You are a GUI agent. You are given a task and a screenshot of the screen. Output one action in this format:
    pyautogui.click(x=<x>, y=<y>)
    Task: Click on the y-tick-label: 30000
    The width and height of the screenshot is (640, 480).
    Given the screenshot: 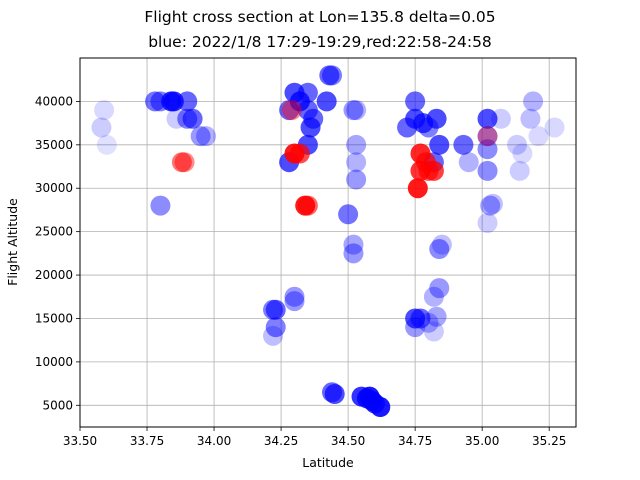 What is the action you would take?
    pyautogui.click(x=54, y=188)
    